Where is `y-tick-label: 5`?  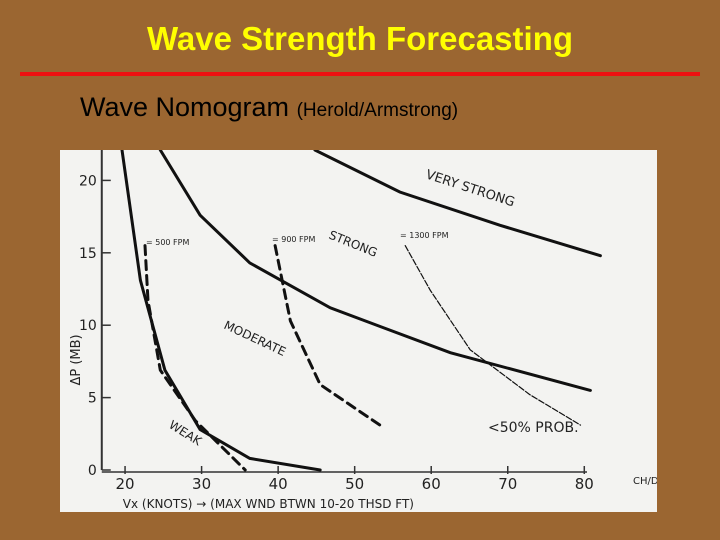 y-tick-label: 5 is located at coordinates (92, 399).